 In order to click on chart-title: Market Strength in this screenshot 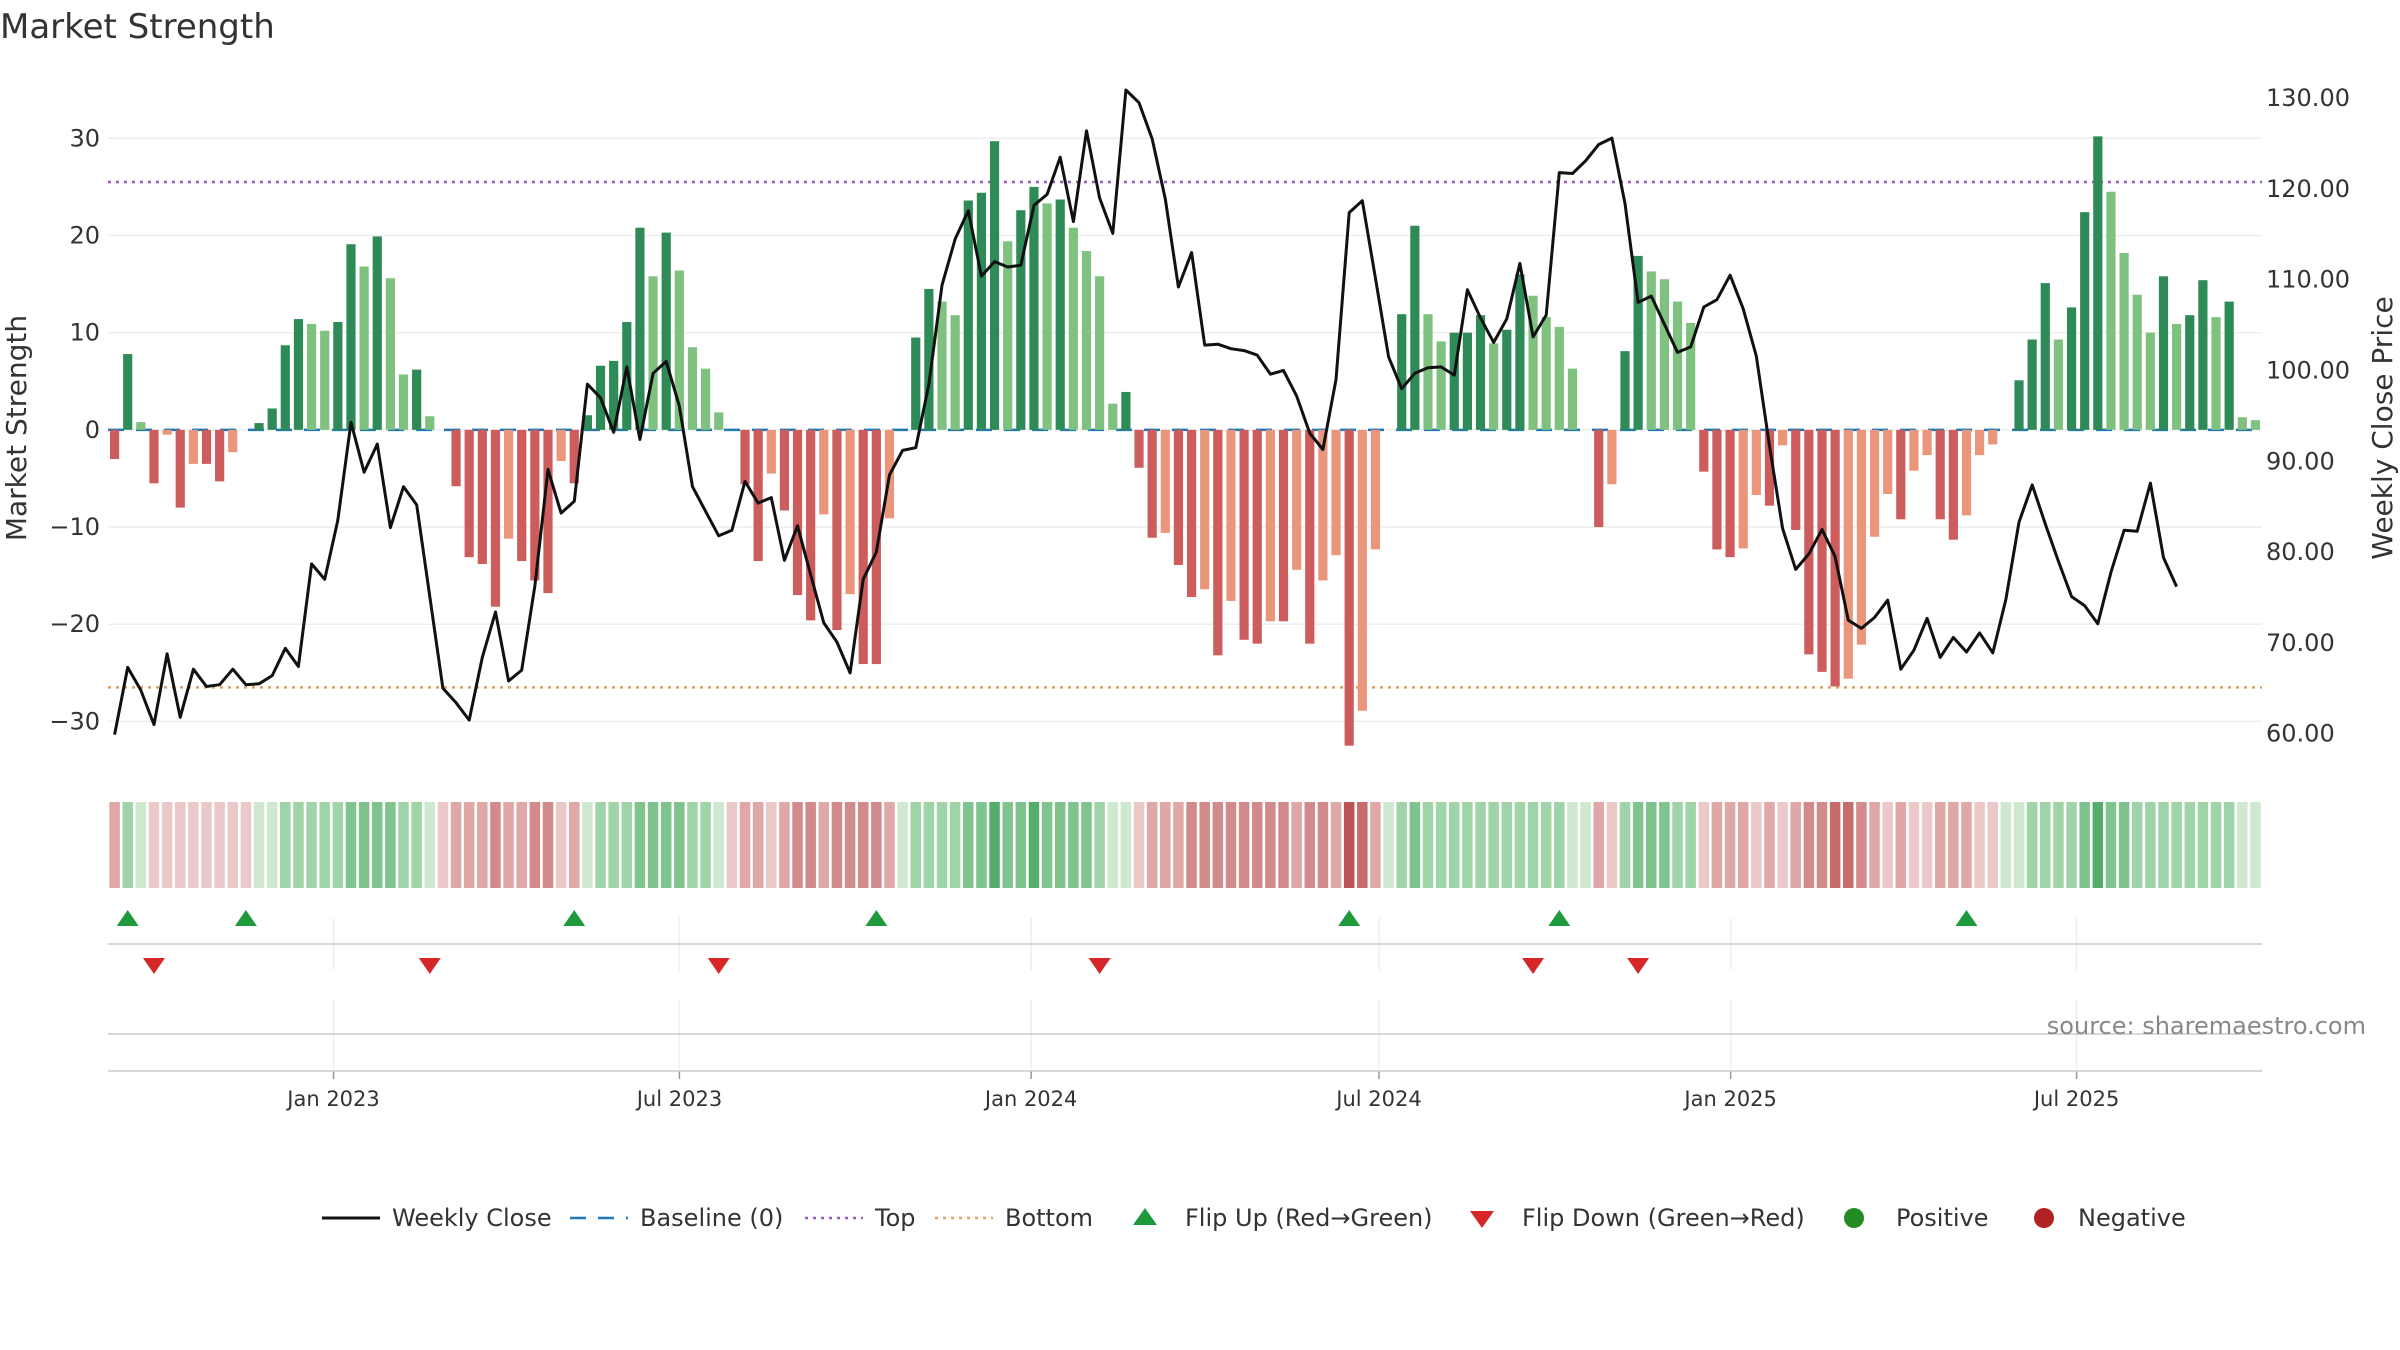, I will do `click(137, 27)`.